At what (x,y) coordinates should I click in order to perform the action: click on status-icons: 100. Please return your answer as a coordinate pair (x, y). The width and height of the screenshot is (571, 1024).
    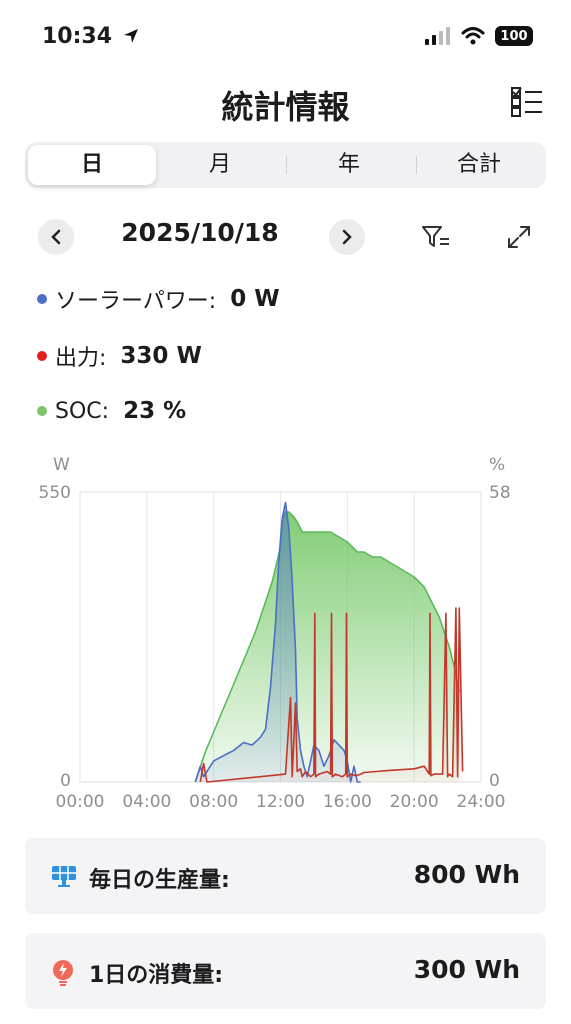
    Looking at the image, I should click on (479, 36).